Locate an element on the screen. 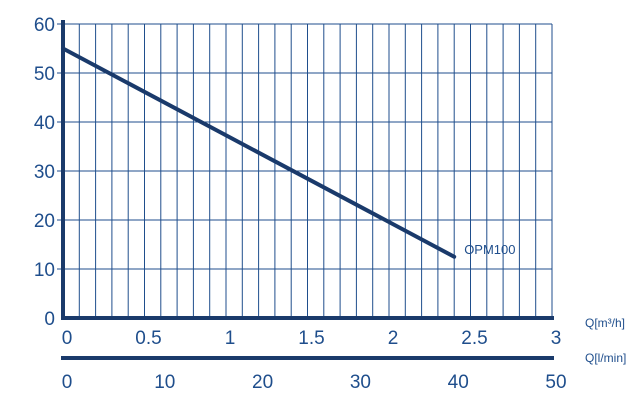  x-primary-tick-labels: 0 0.5 1 1.5 2 2.5 3 is located at coordinates (312, 338).